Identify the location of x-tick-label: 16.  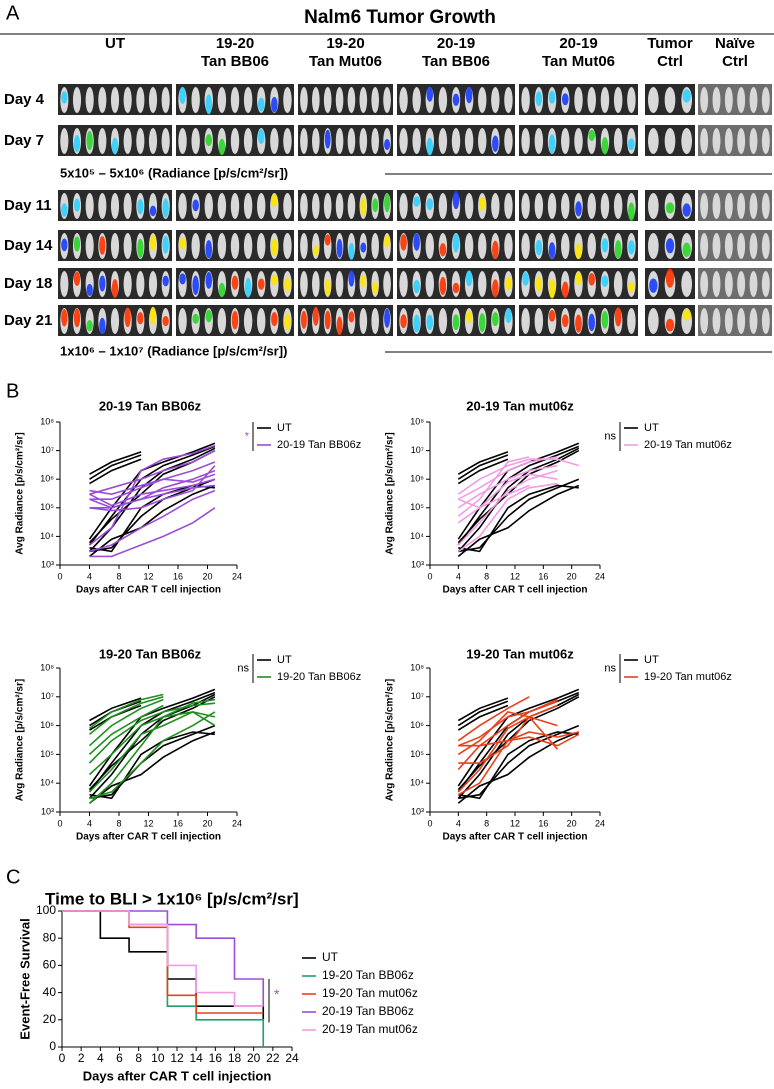
(543, 576).